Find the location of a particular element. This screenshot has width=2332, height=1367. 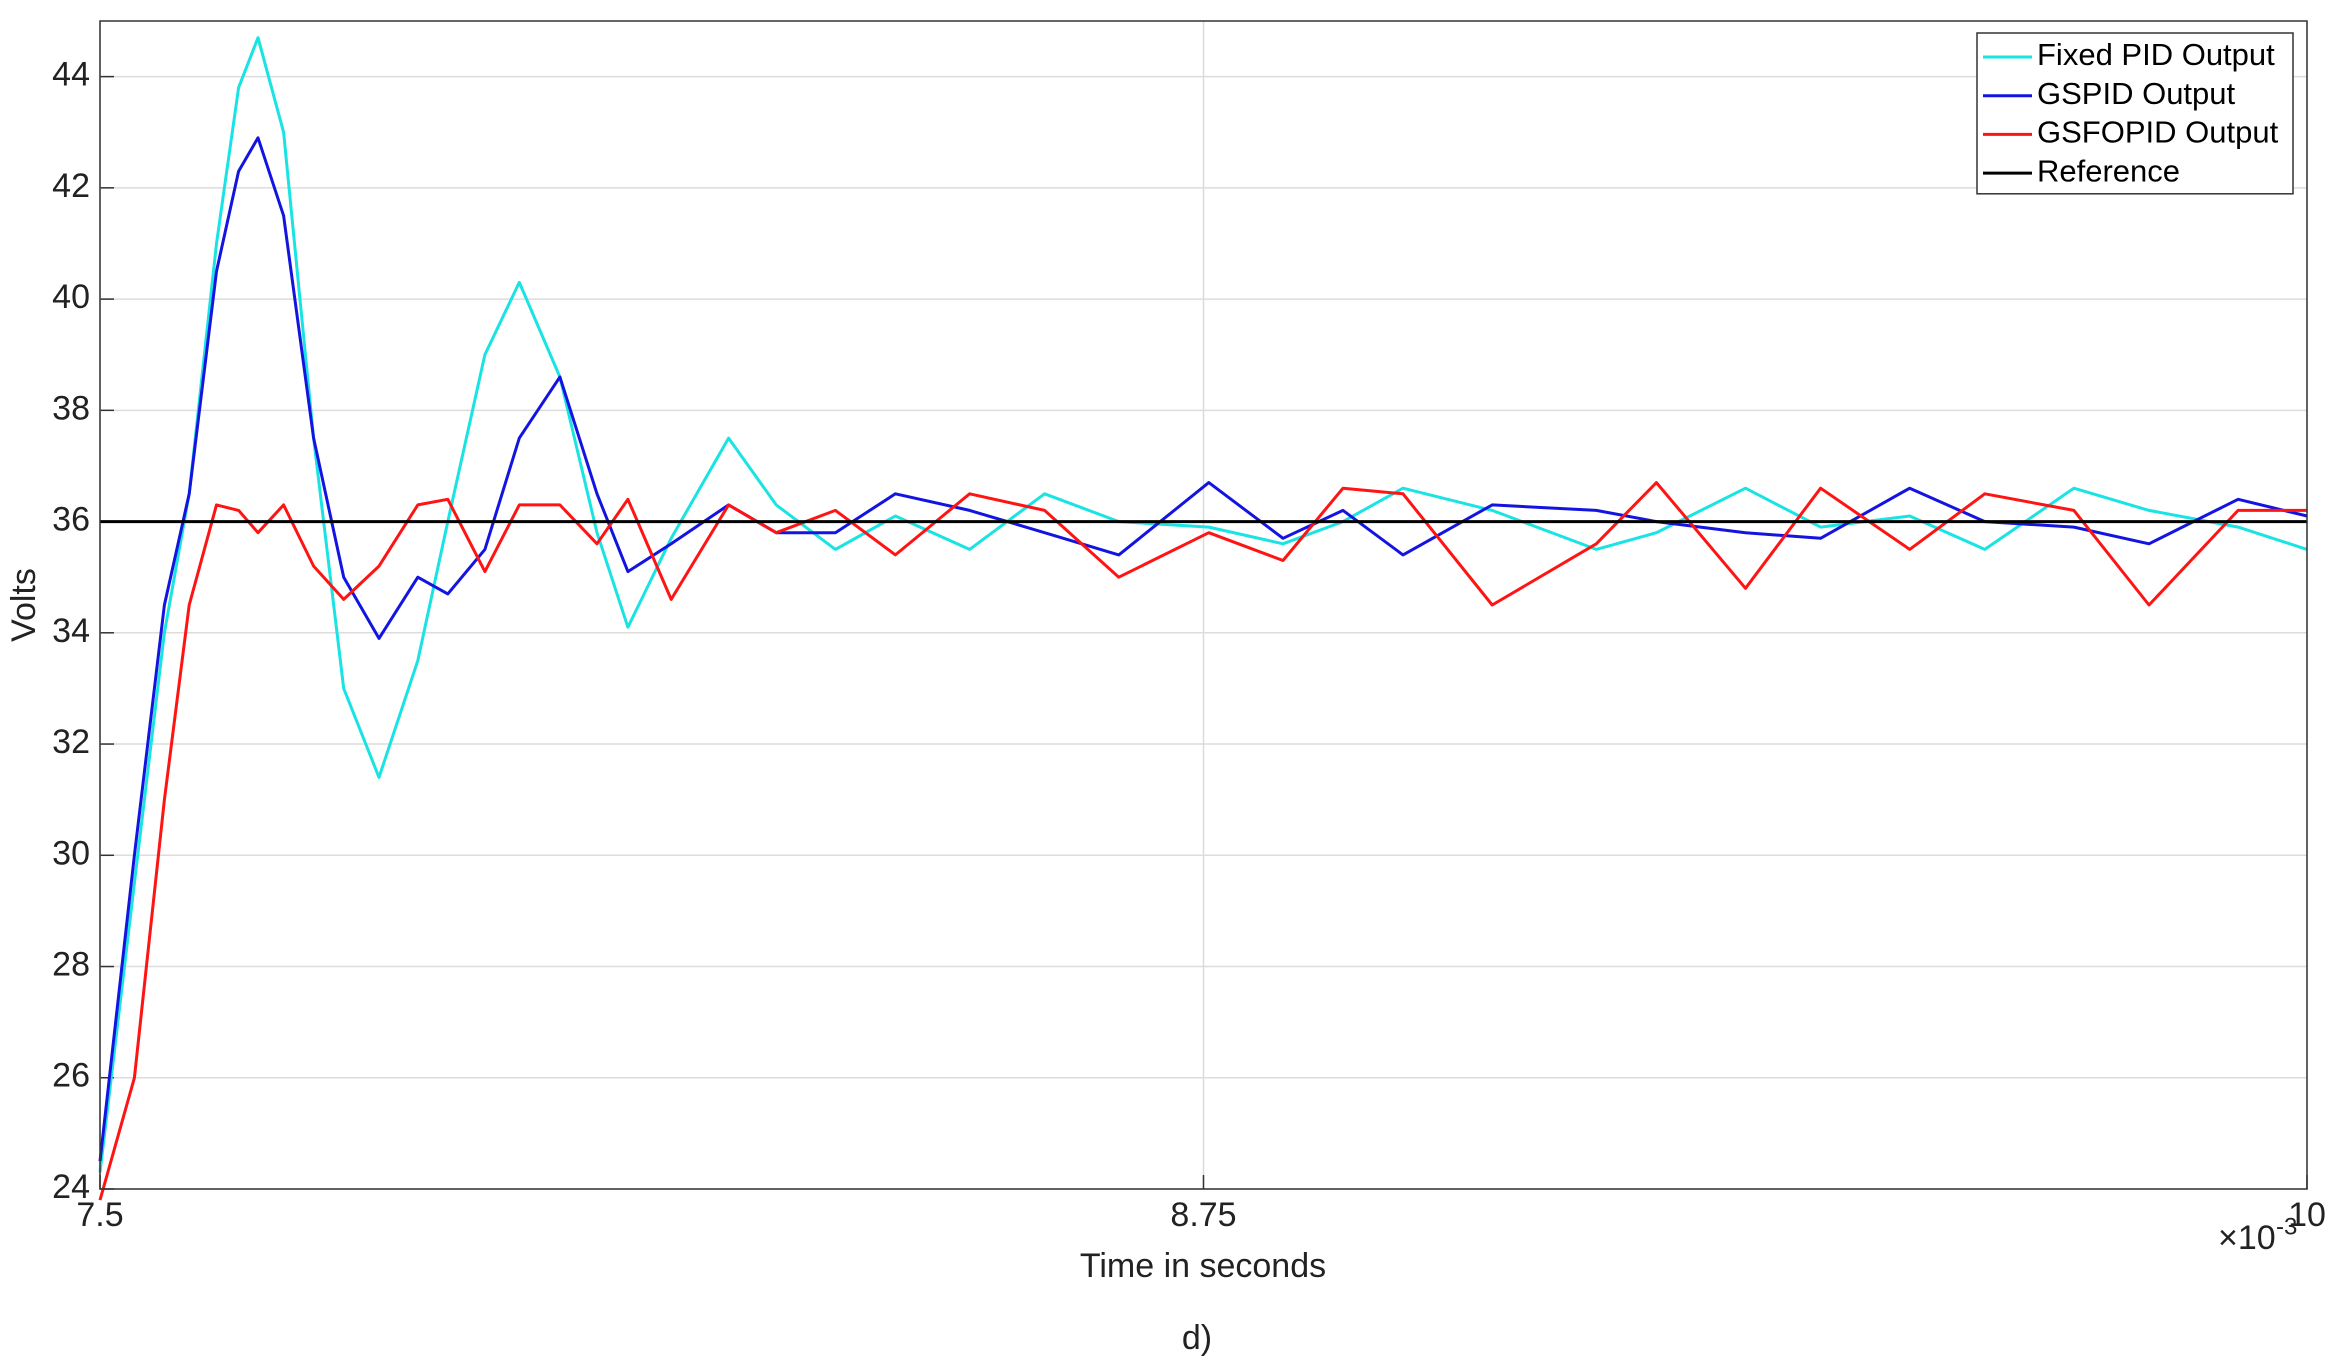

x-exponent: -3 is located at coordinates (2286, 1226).